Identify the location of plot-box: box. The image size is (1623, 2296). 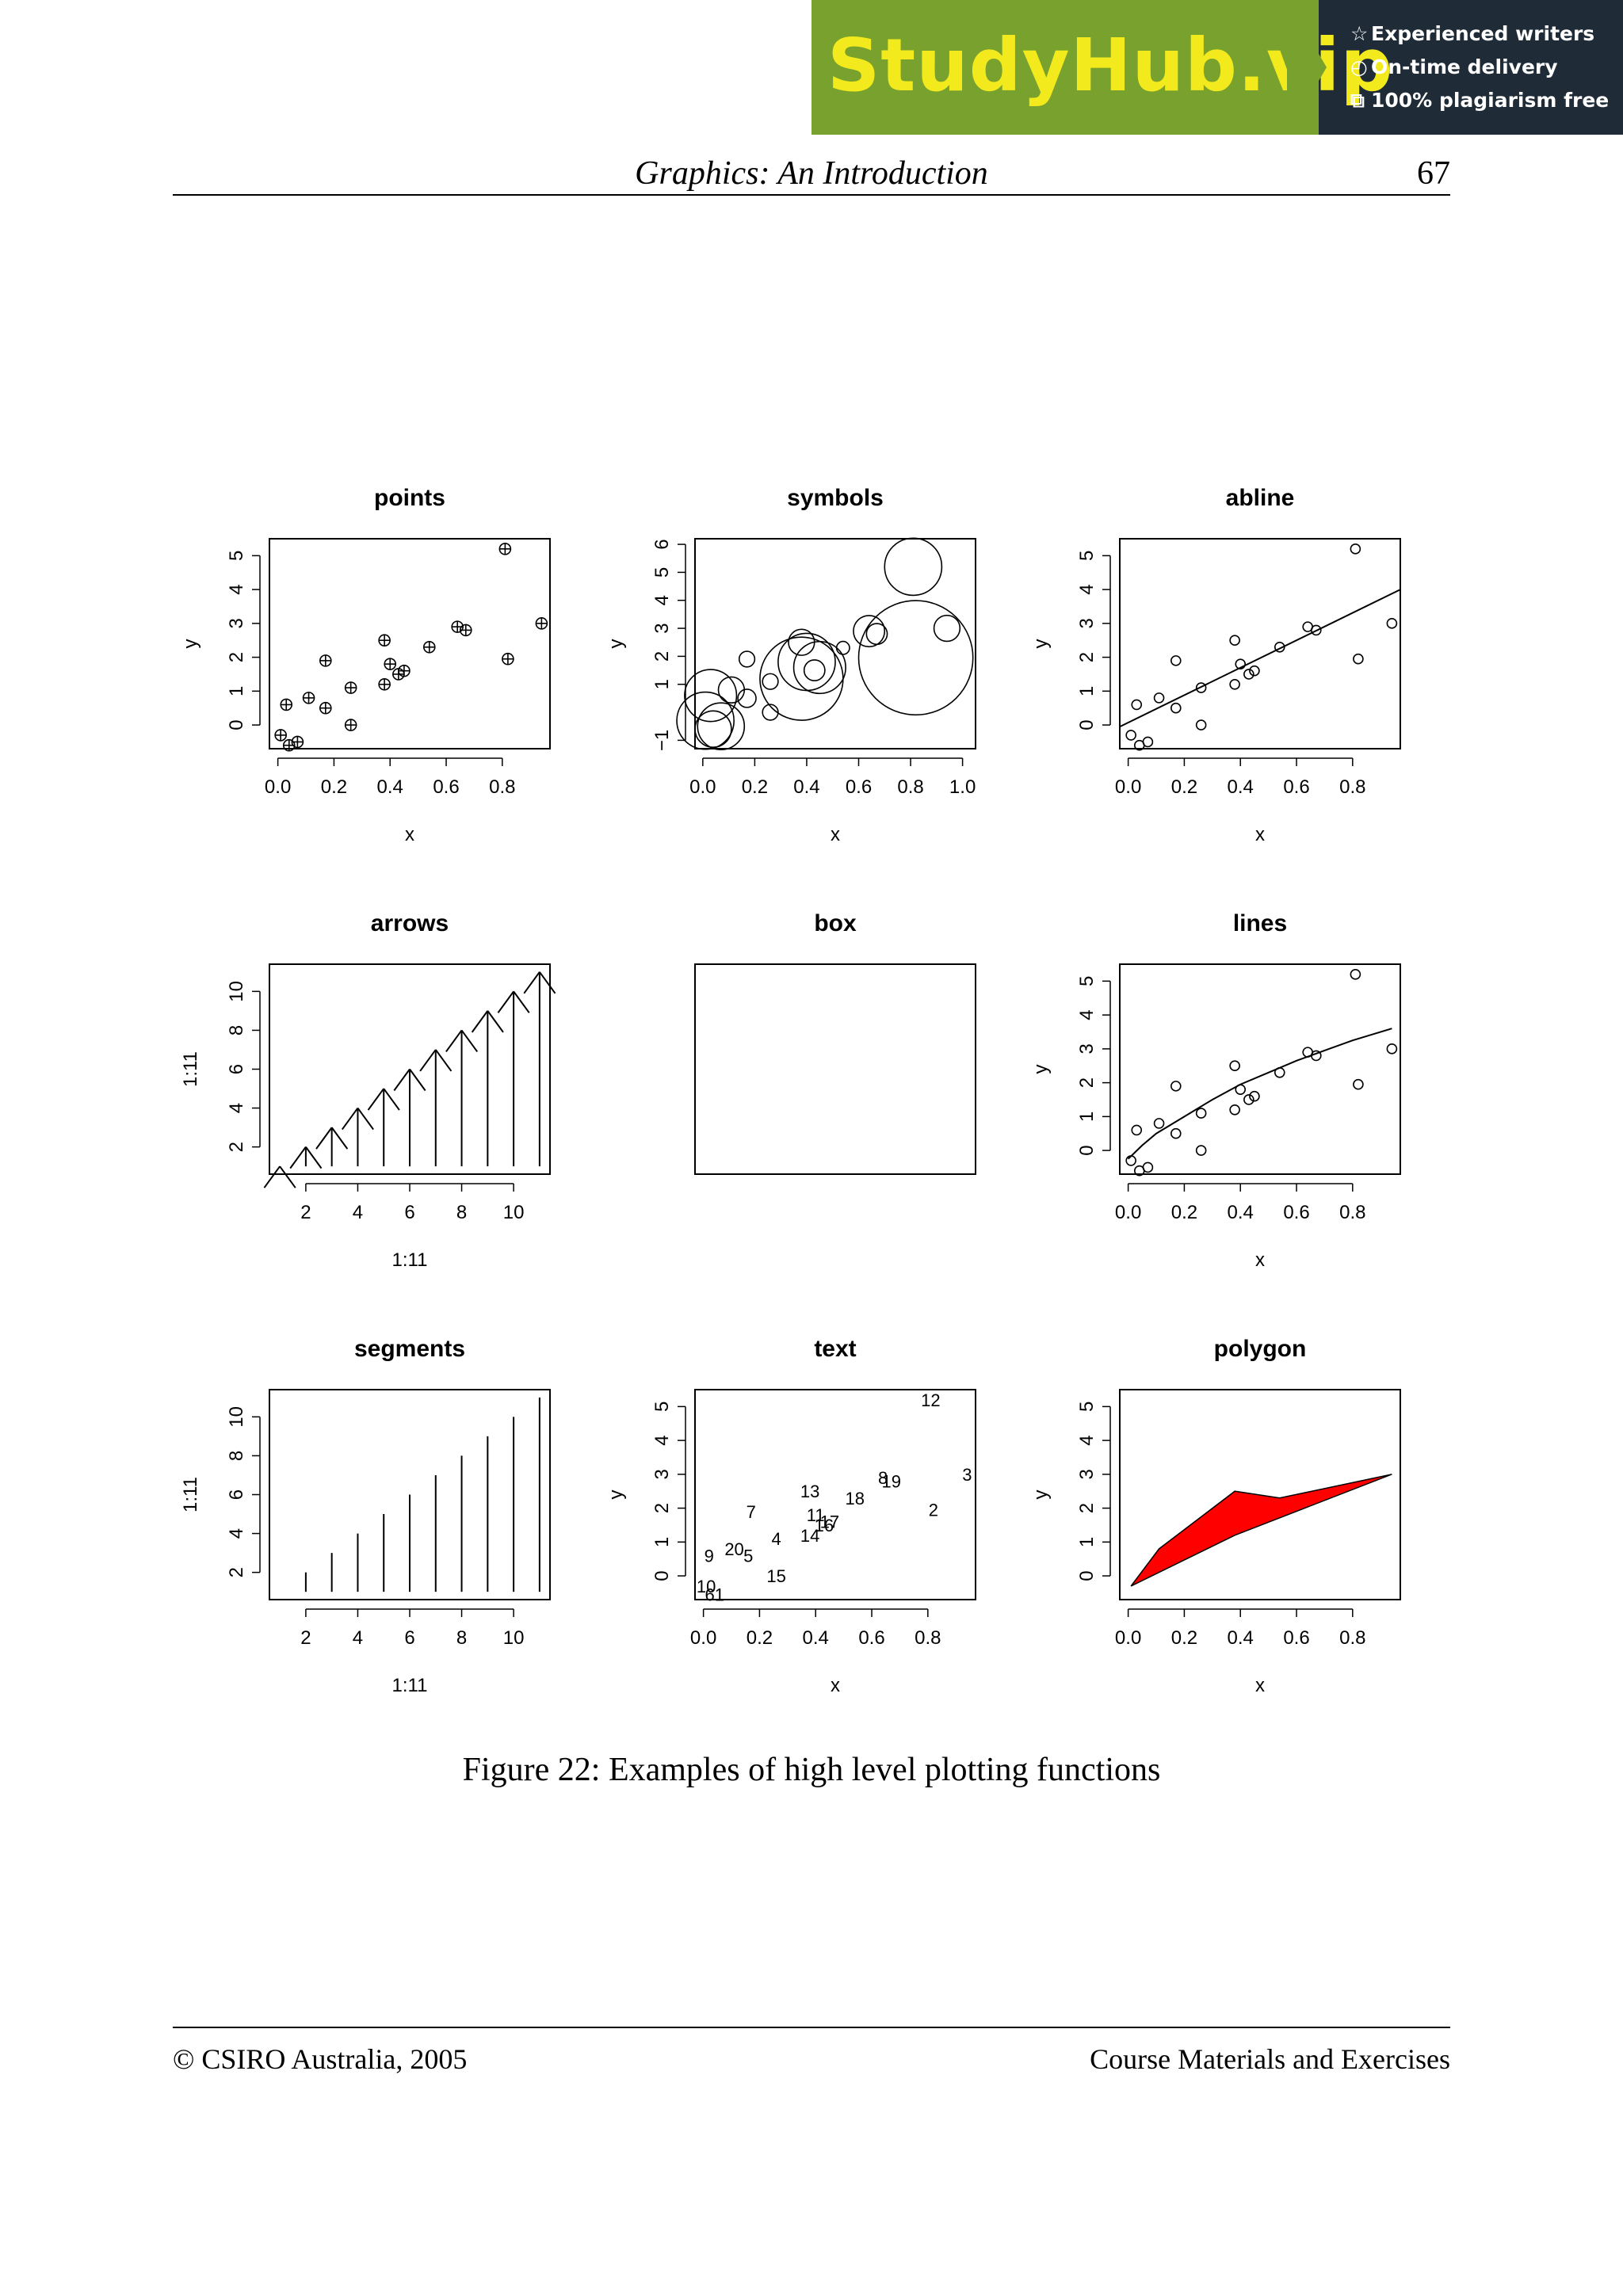
(835, 1042).